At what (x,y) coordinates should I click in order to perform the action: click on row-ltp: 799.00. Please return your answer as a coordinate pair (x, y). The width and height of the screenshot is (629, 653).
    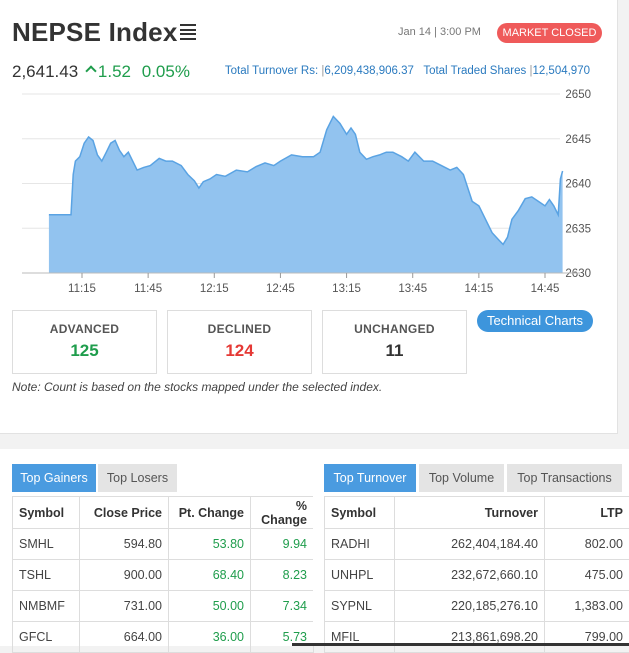
    Looking at the image, I should click on (587, 637).